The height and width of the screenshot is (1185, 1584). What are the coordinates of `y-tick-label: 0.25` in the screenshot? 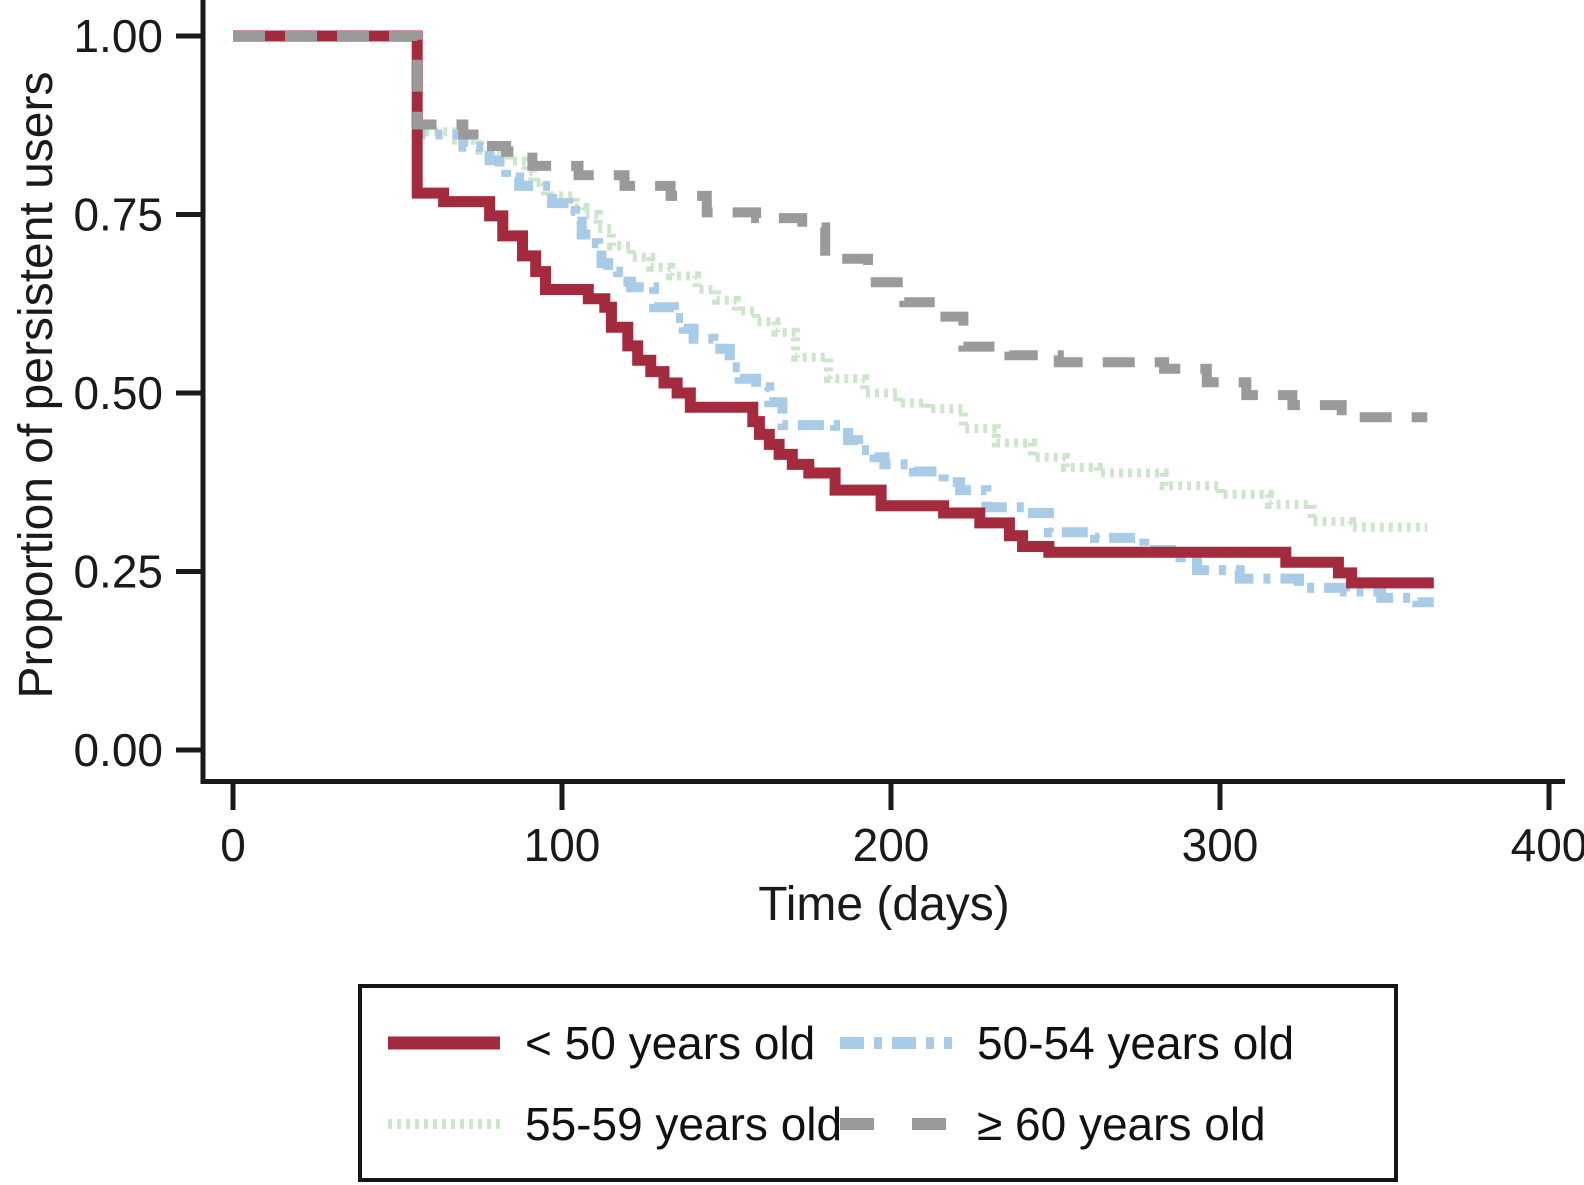 It's located at (118, 572).